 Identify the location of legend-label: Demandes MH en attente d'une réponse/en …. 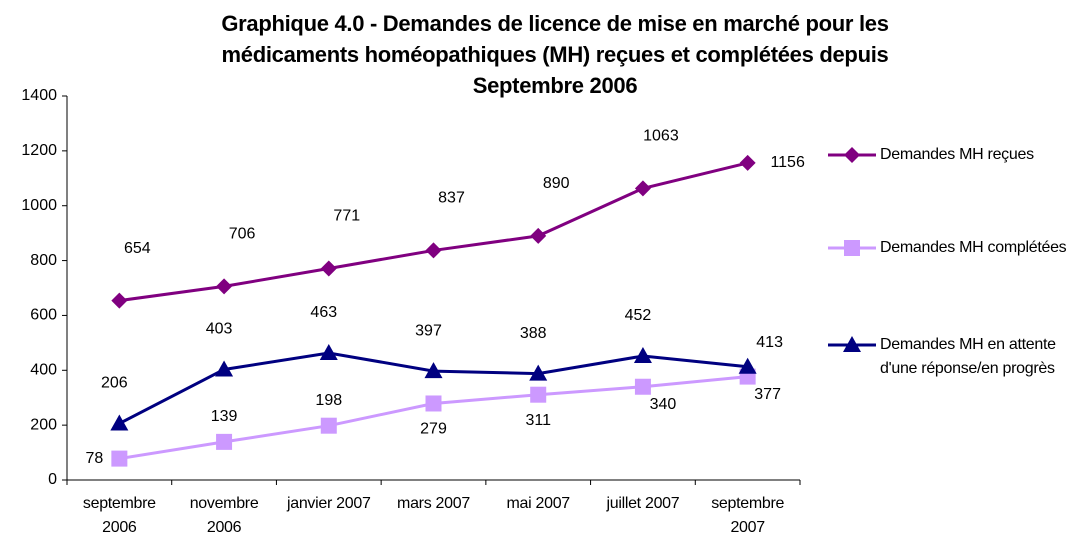
(968, 356).